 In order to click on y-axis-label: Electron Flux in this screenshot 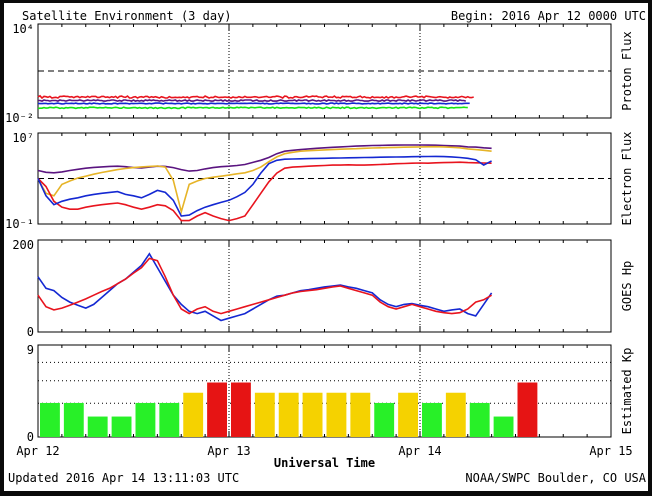, I will do `click(627, 179)`.